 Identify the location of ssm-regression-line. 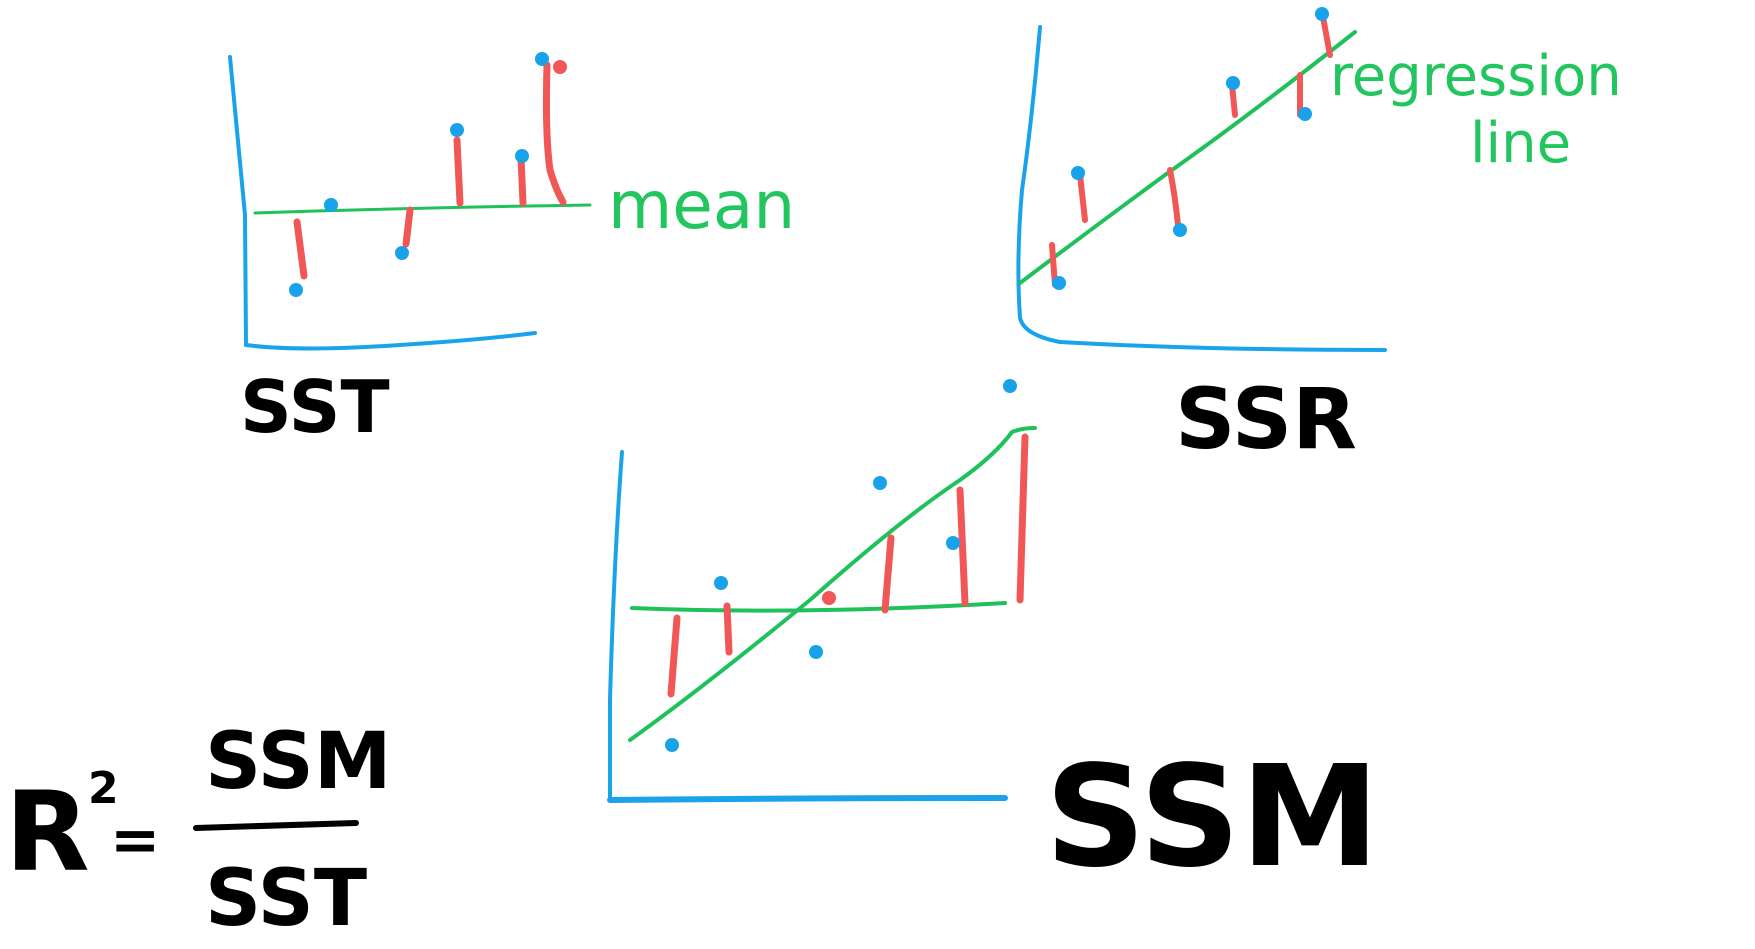
(832, 584).